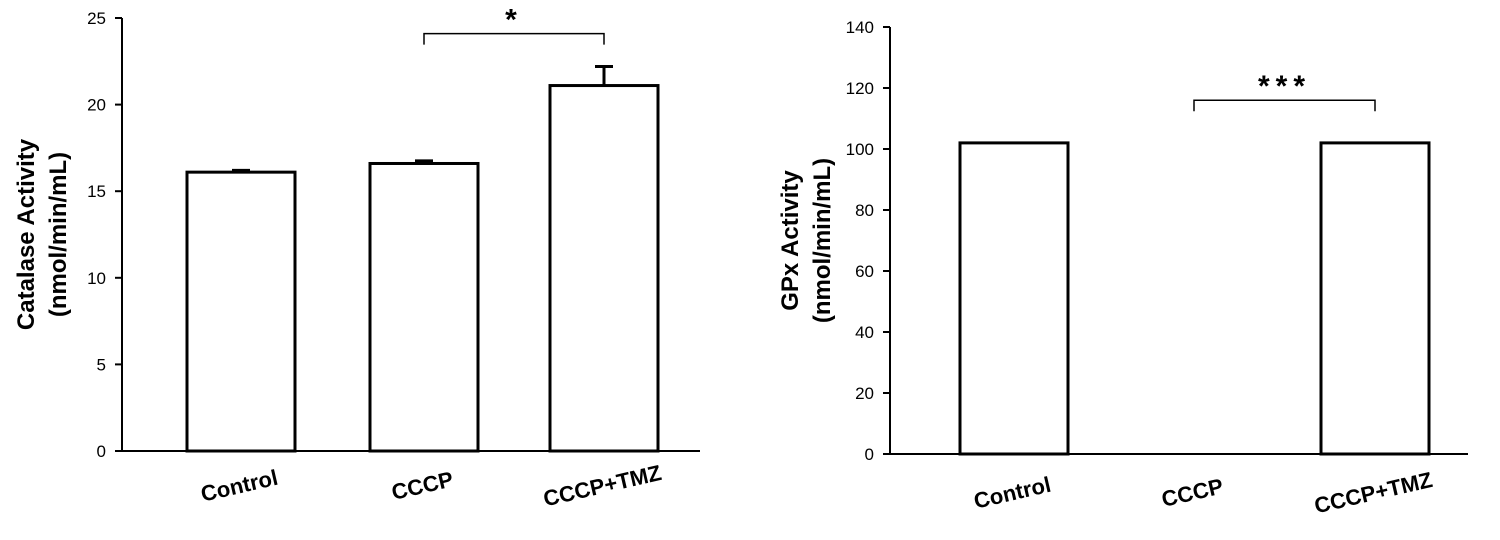 This screenshot has height=540, width=1500. Describe the element at coordinates (864, 271) in the screenshot. I see `y-tick-label: 60` at that location.